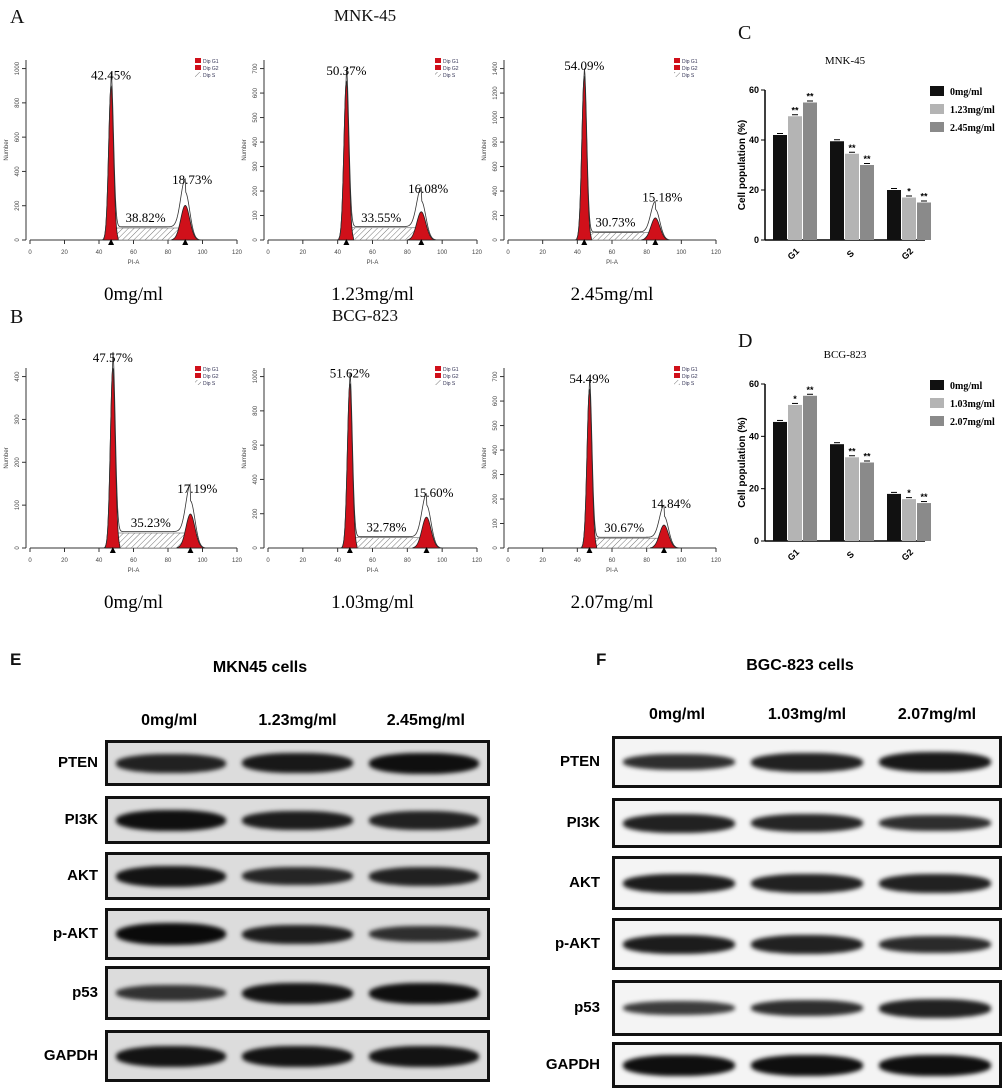 Image resolution: width=1008 pixels, height=1088 pixels. I want to click on y-tick-label: 1200, so click(496, 93).